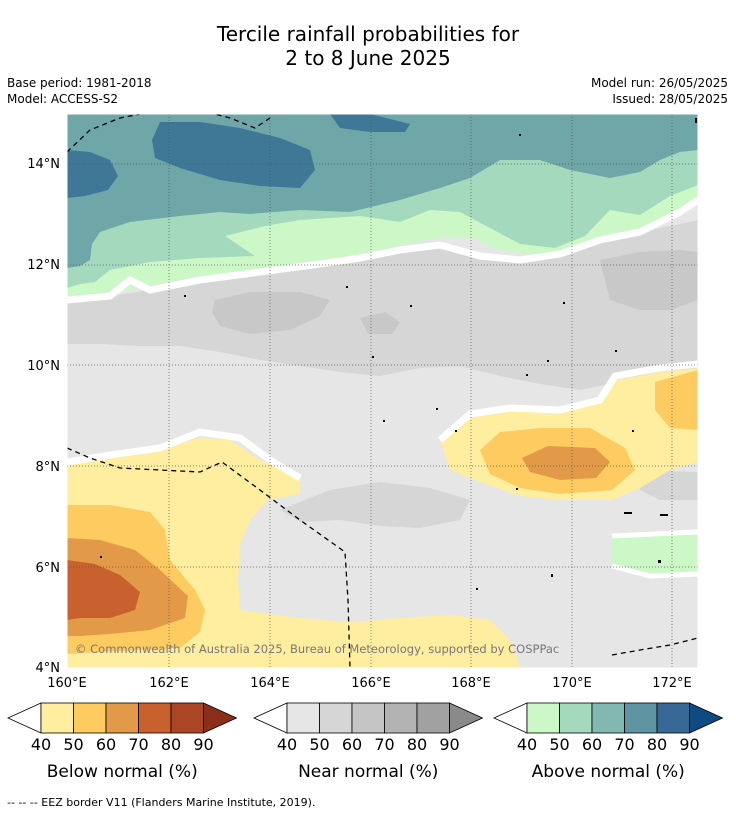  What do you see at coordinates (122, 772) in the screenshot?
I see `colorbar-title: Below normal (%)` at bounding box center [122, 772].